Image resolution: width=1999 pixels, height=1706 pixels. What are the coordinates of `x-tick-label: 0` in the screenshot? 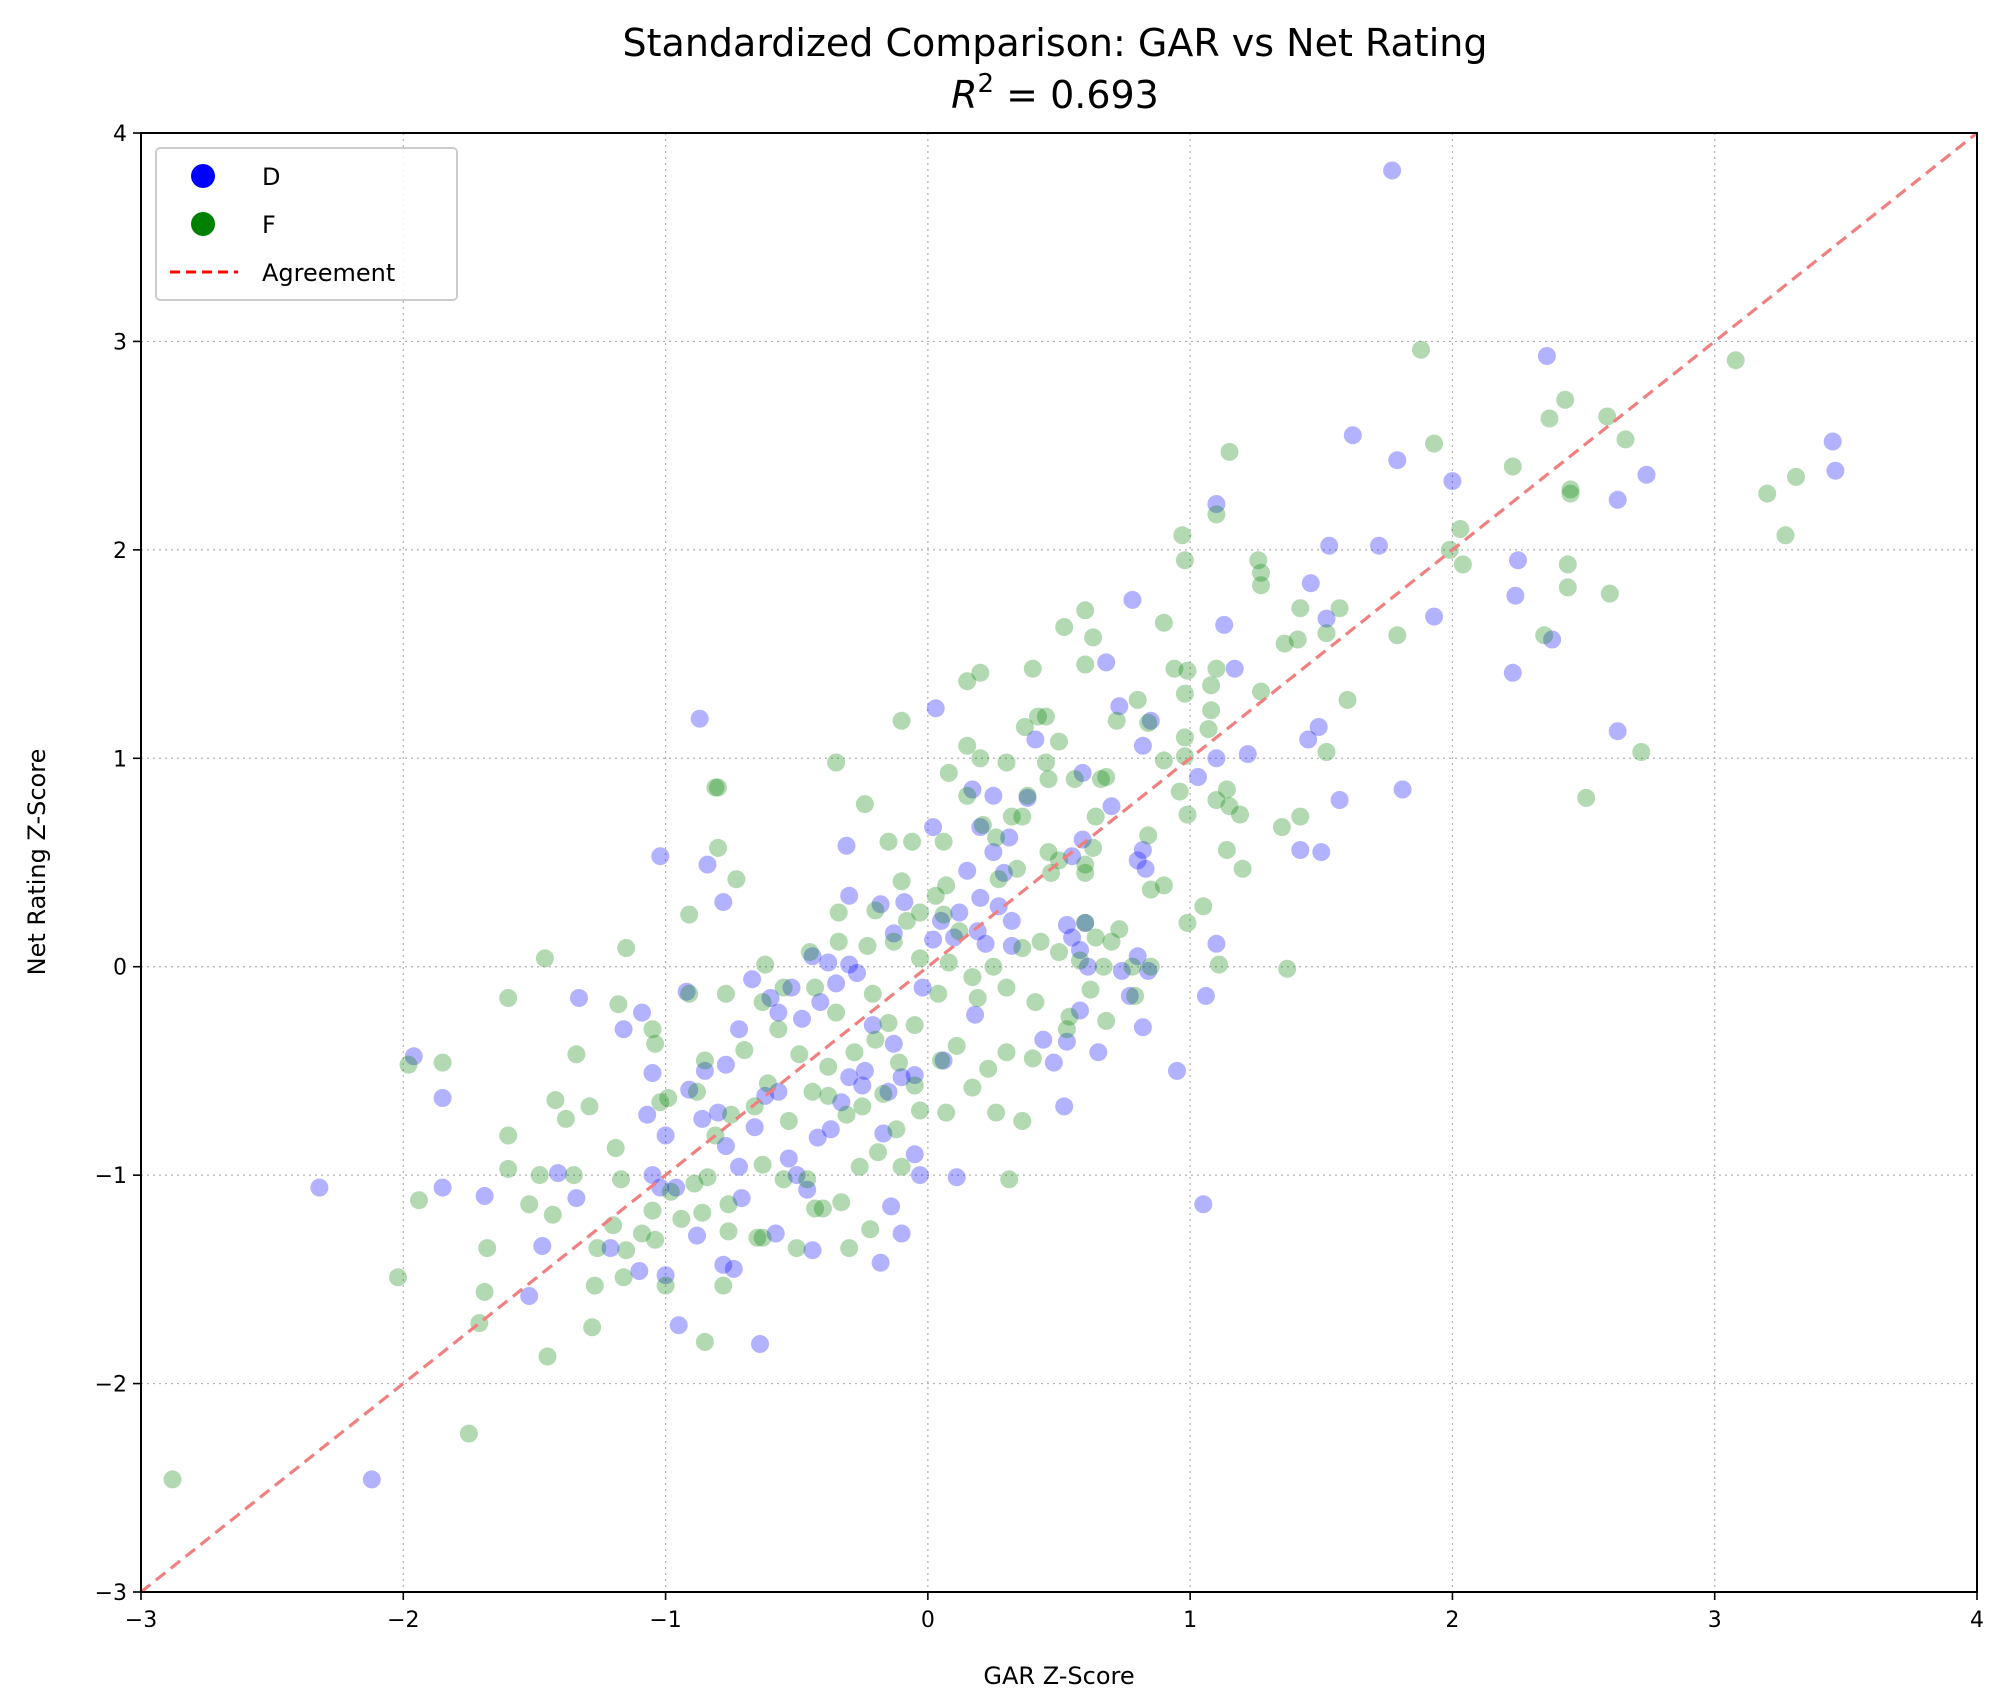 It's located at (928, 1620).